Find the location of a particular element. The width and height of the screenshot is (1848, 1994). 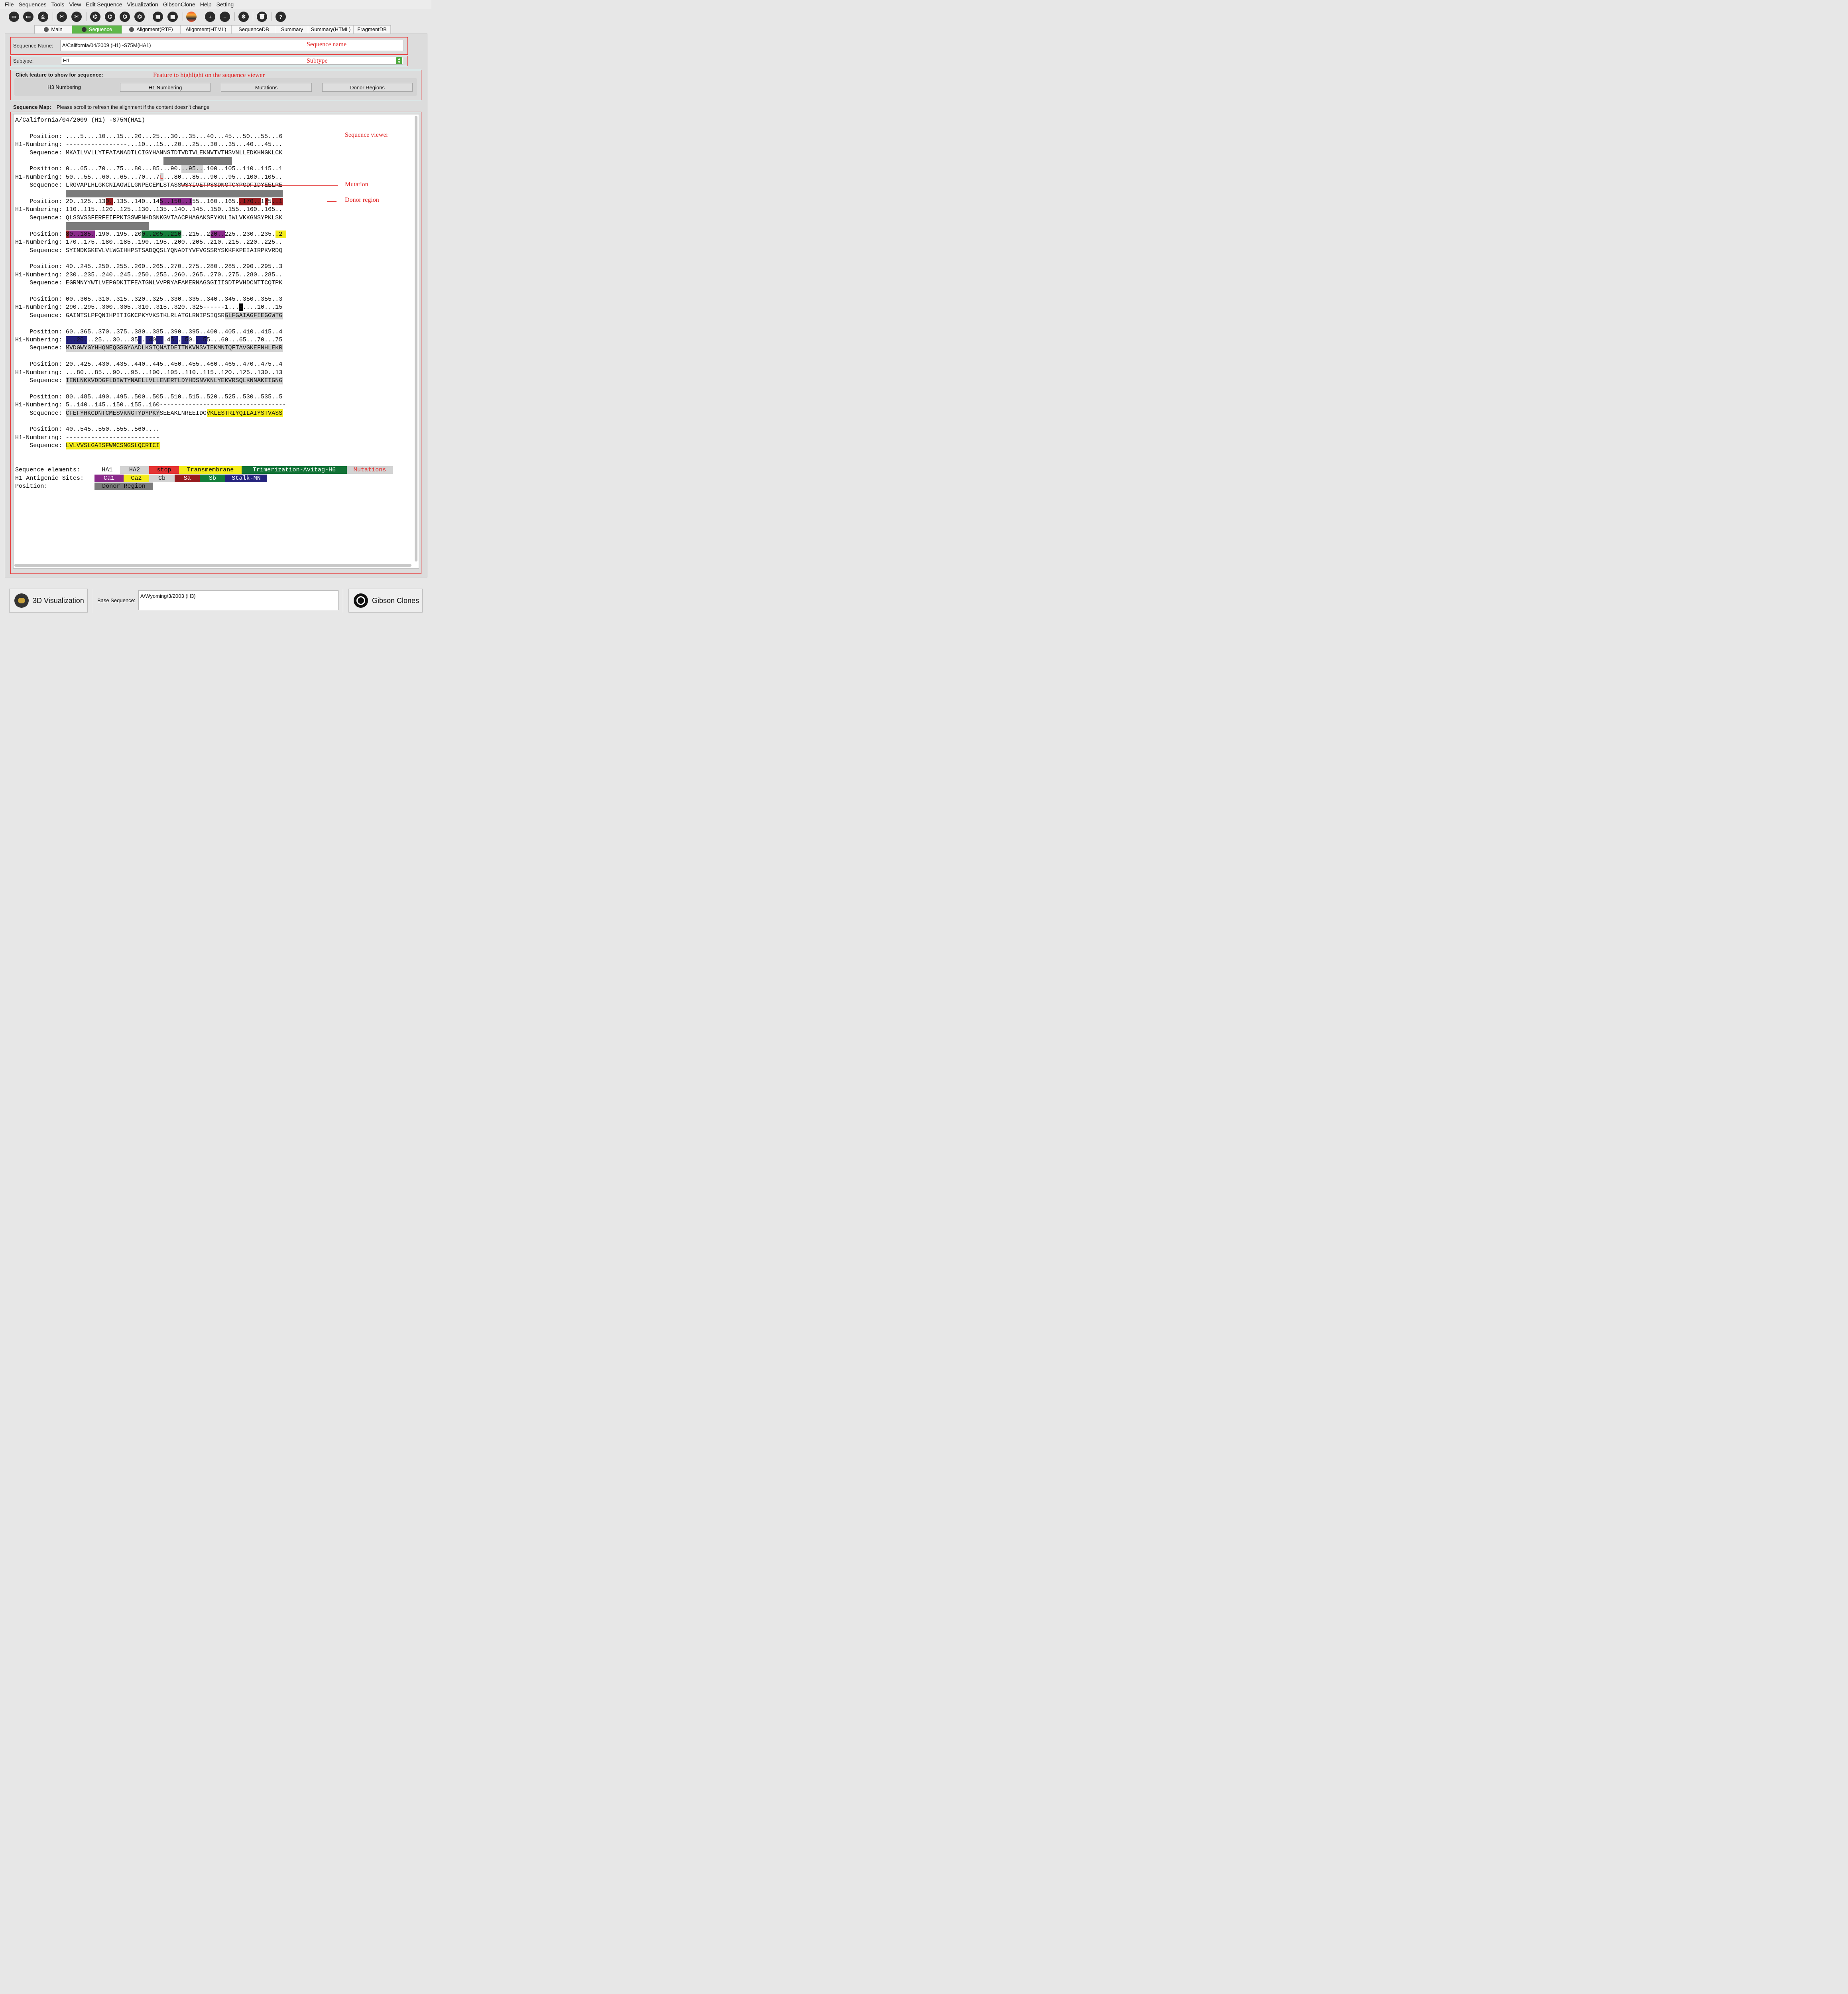

tab-summaryhtml: Summary(HTML) is located at coordinates (331, 29).